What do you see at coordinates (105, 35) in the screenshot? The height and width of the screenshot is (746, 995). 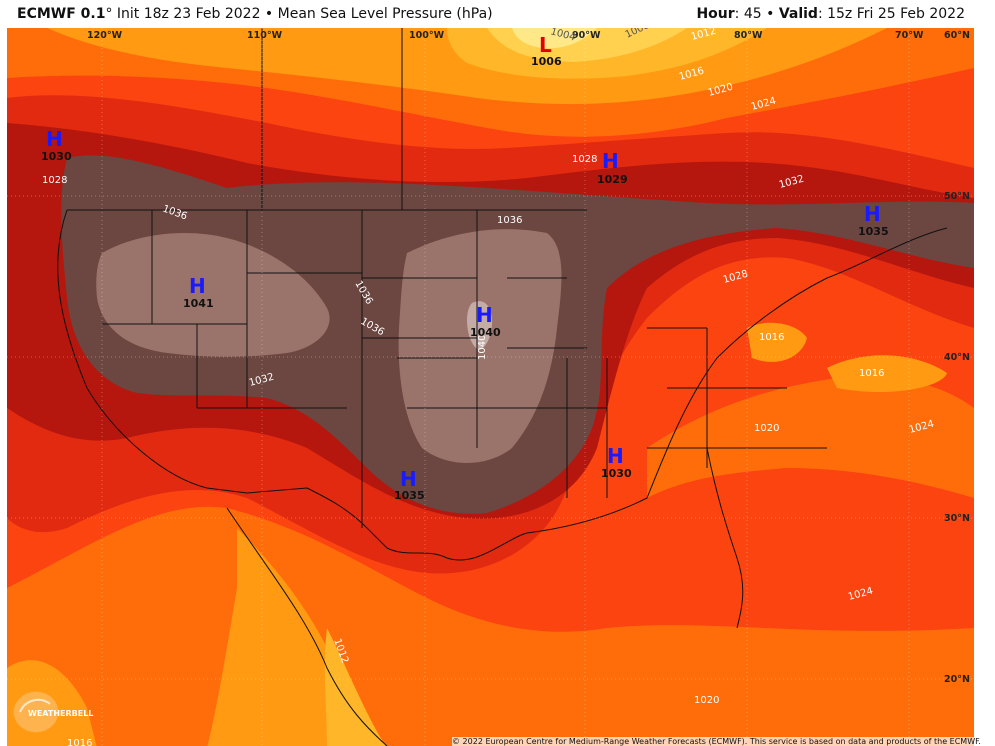 I see `lon-label-120w: 120°W` at bounding box center [105, 35].